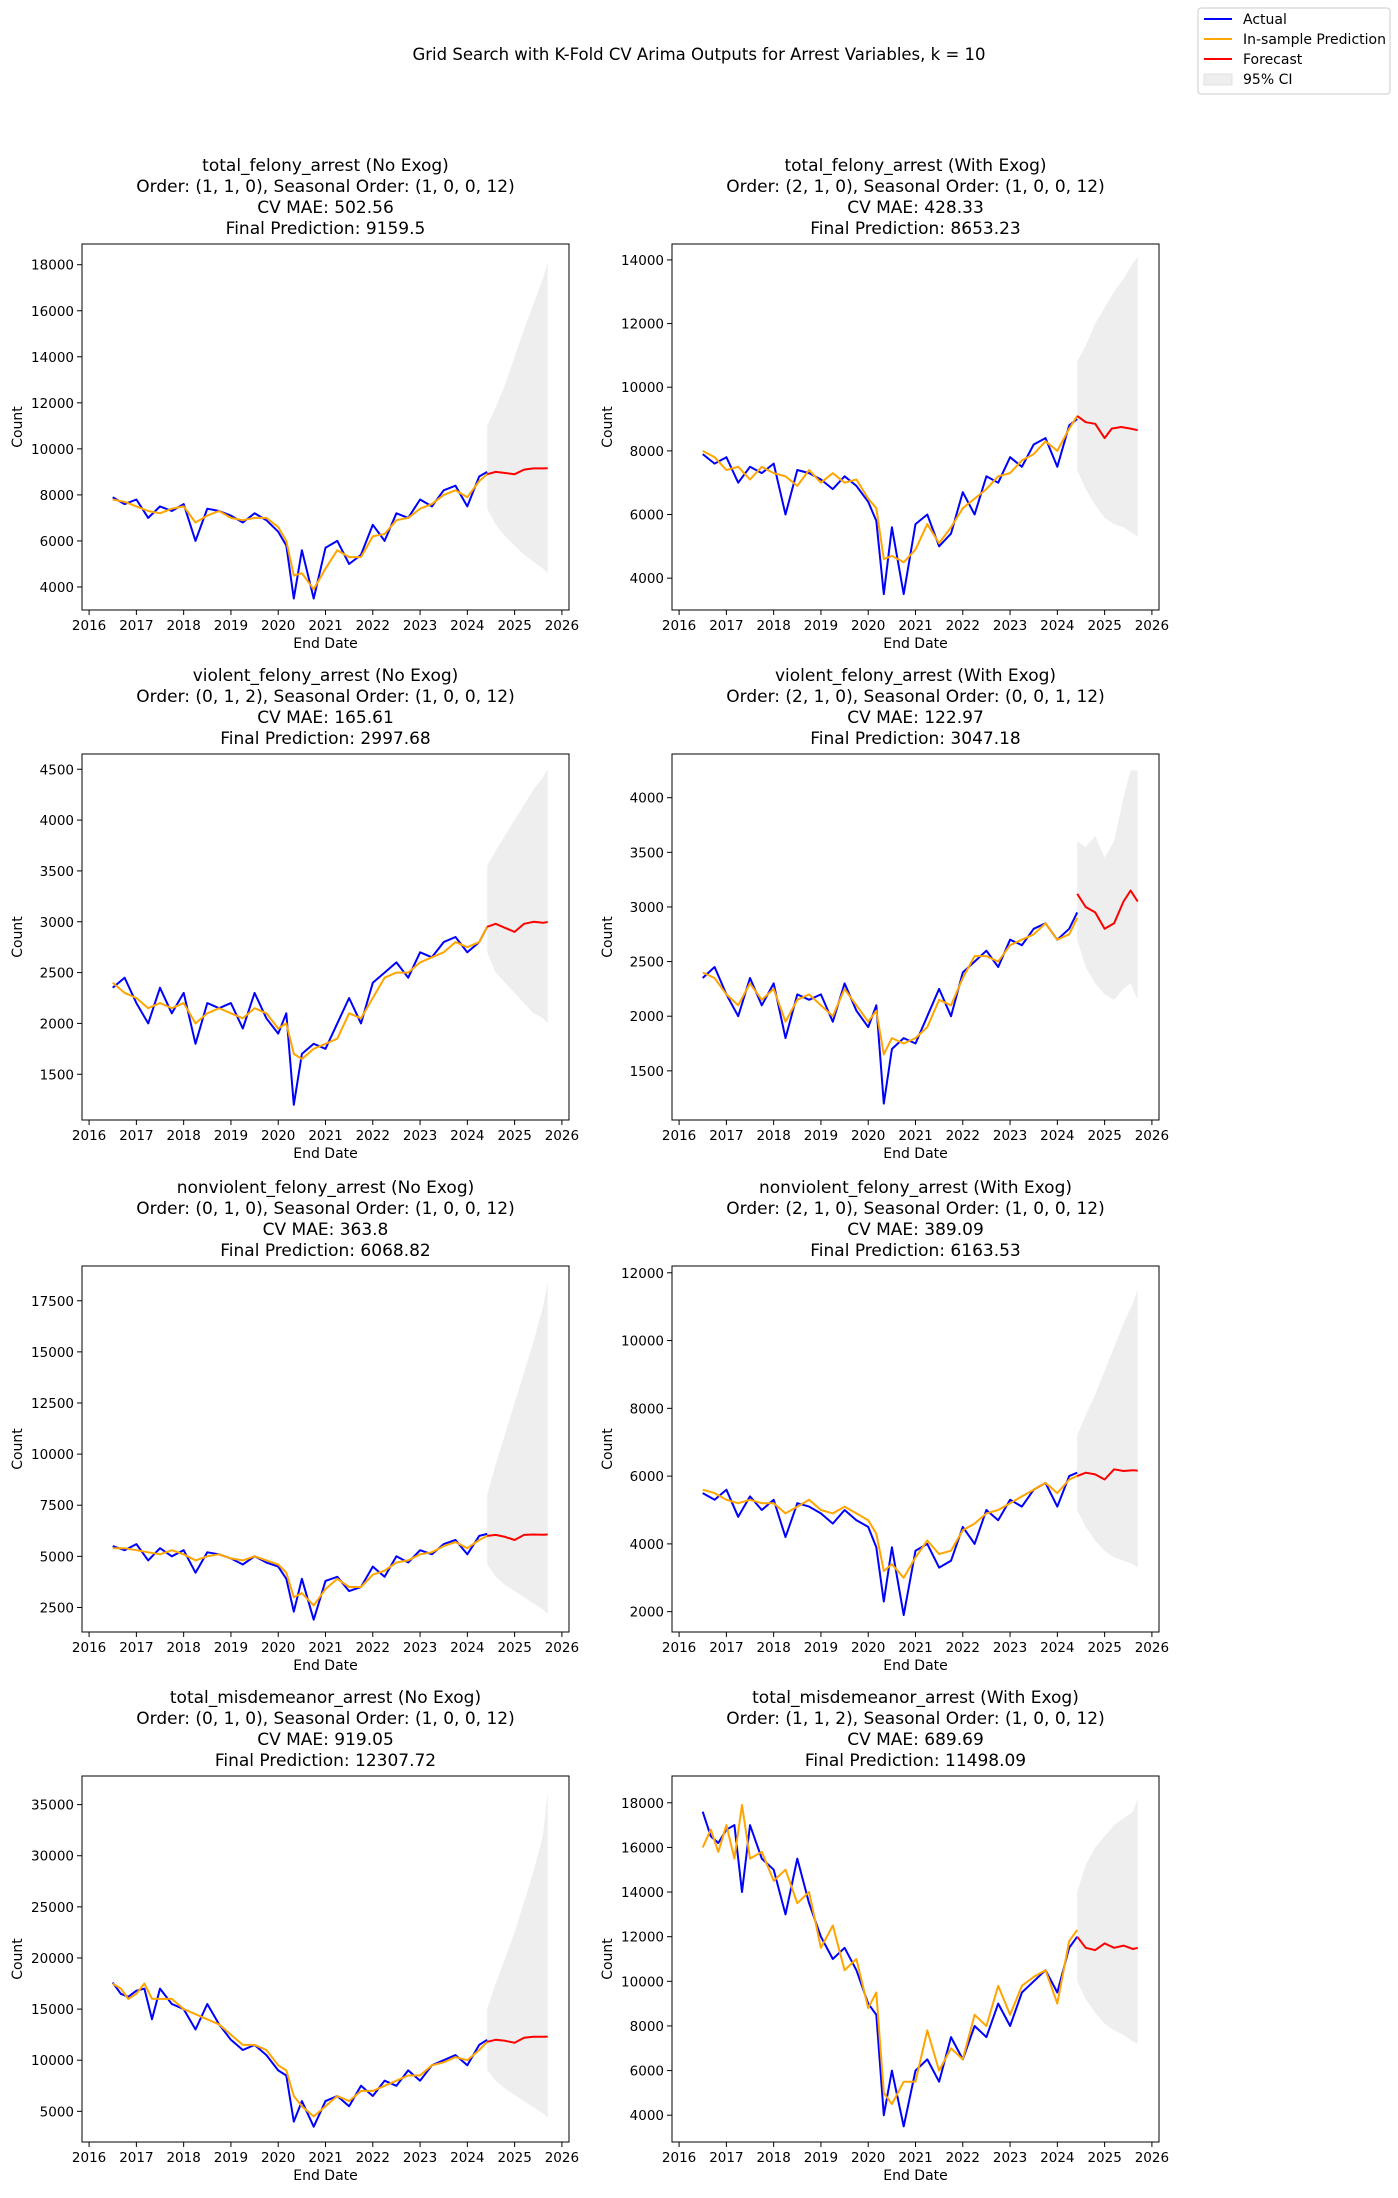 The width and height of the screenshot is (1398, 2198). What do you see at coordinates (330, 937) in the screenshot?
I see `subplot-3-plot-area` at bounding box center [330, 937].